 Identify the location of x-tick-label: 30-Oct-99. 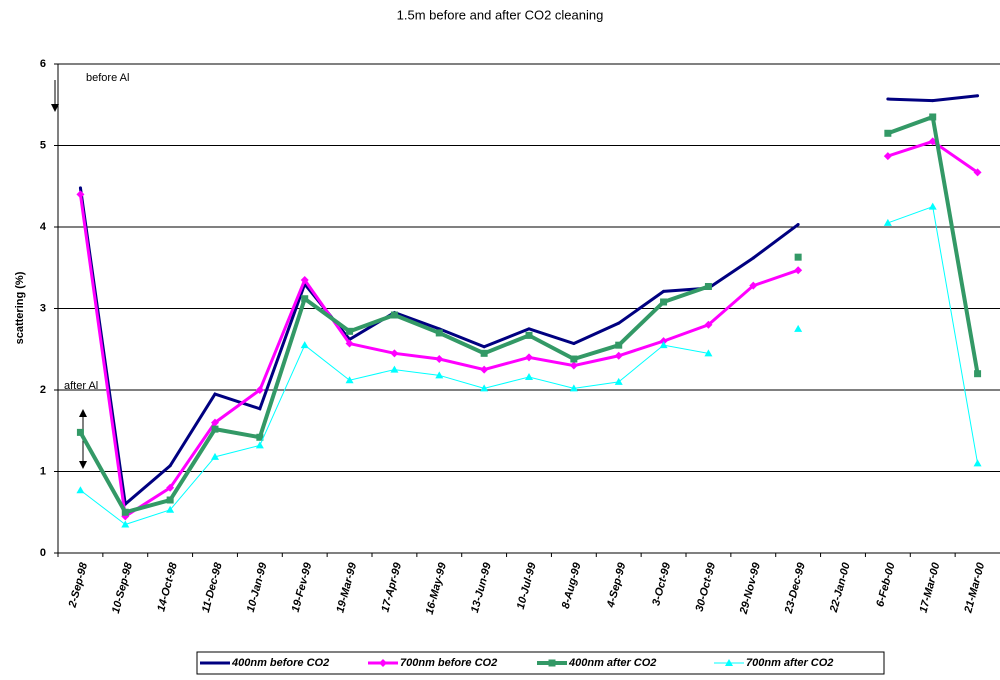
(706, 587).